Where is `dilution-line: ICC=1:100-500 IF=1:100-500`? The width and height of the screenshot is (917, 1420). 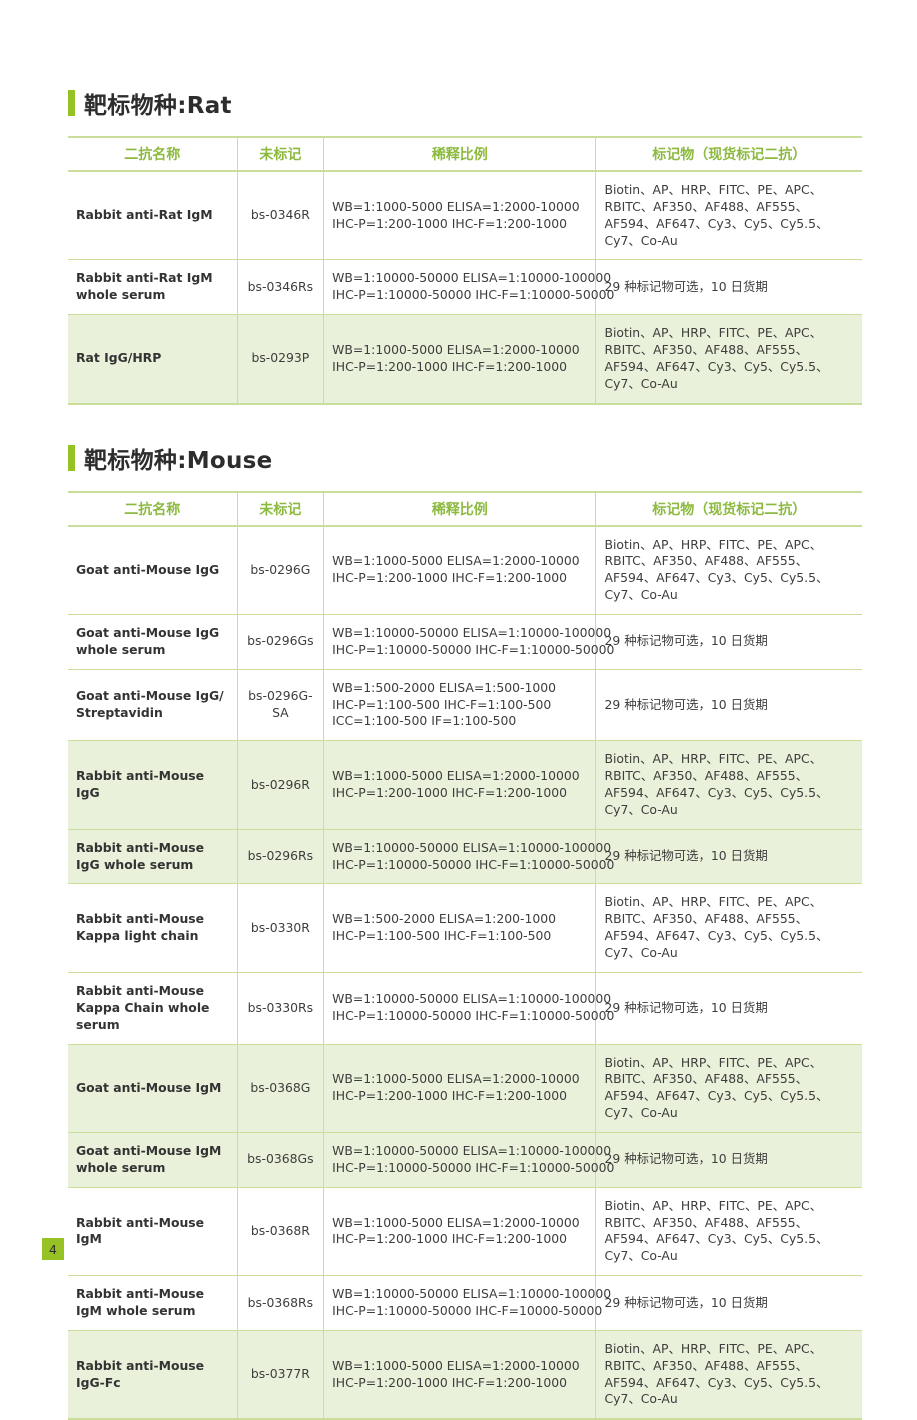
dilution-line: ICC=1:100-500 IF=1:100-500 is located at coordinates (424, 721).